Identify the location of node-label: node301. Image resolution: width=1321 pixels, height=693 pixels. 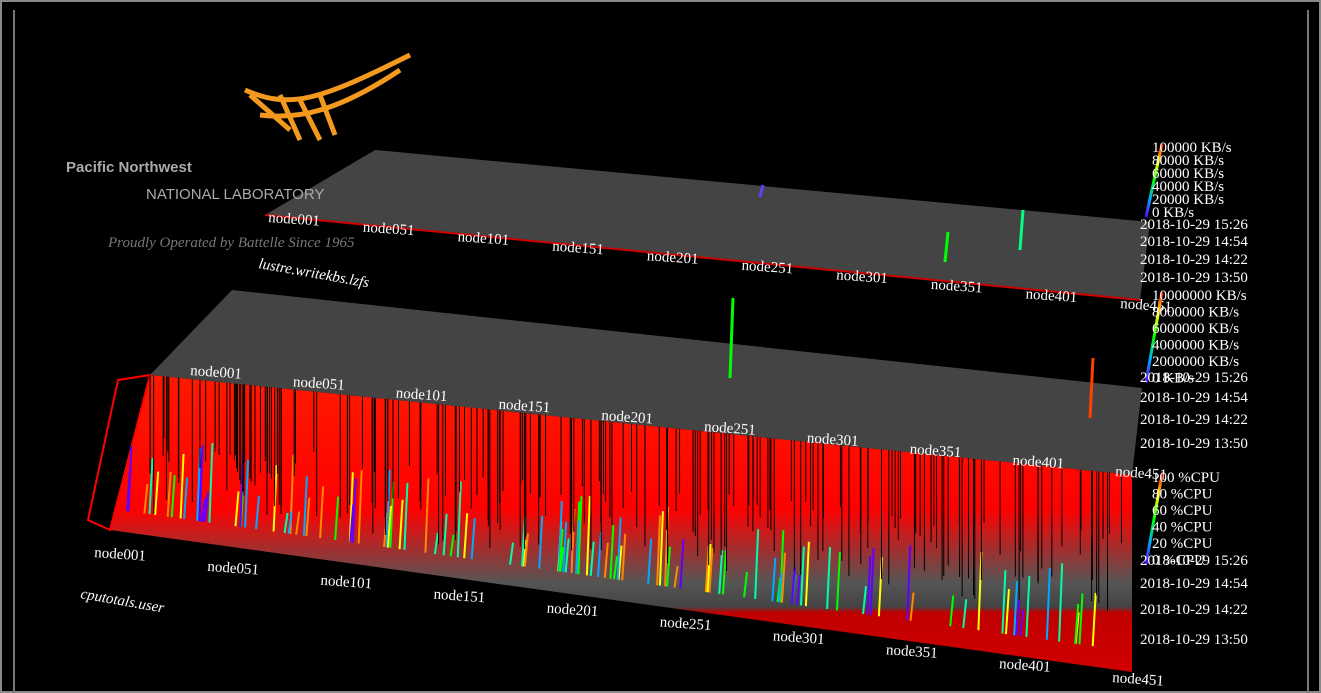
(832, 440).